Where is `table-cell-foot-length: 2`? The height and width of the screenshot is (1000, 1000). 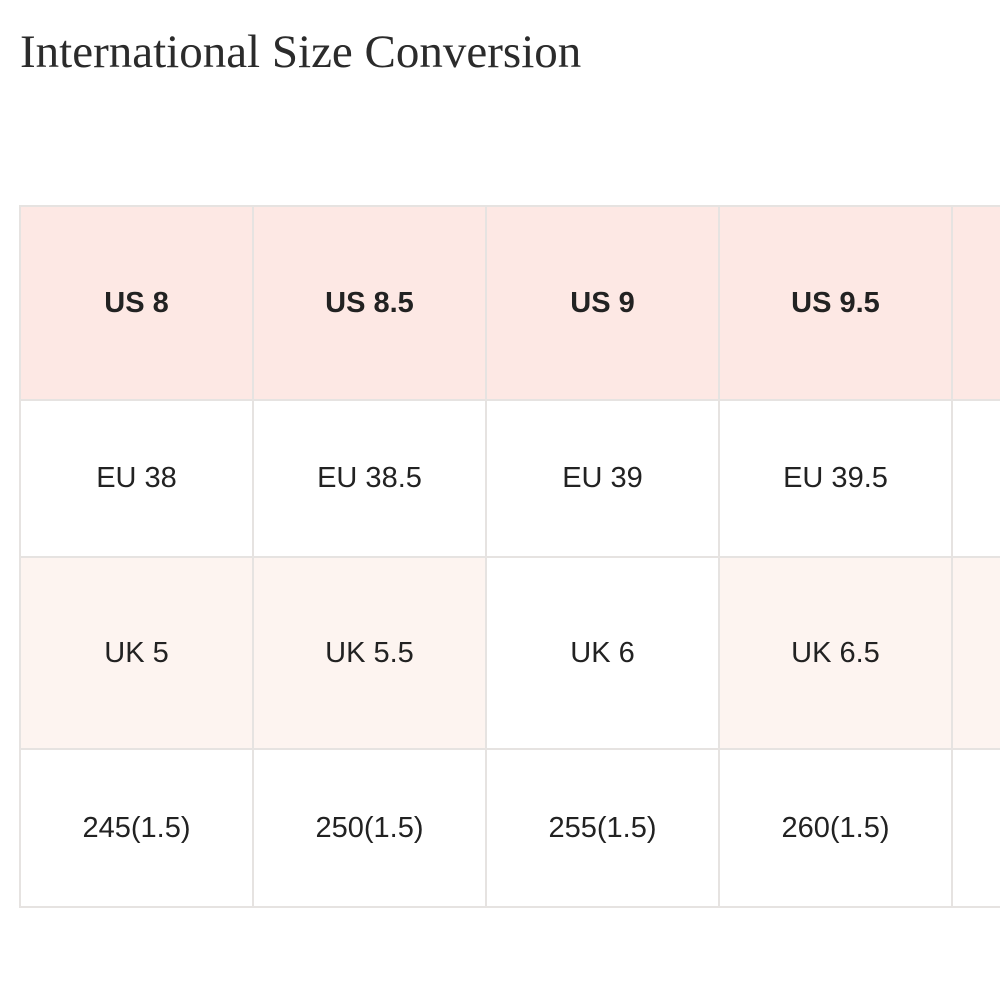
table-cell-foot-length: 2 is located at coordinates (975, 828).